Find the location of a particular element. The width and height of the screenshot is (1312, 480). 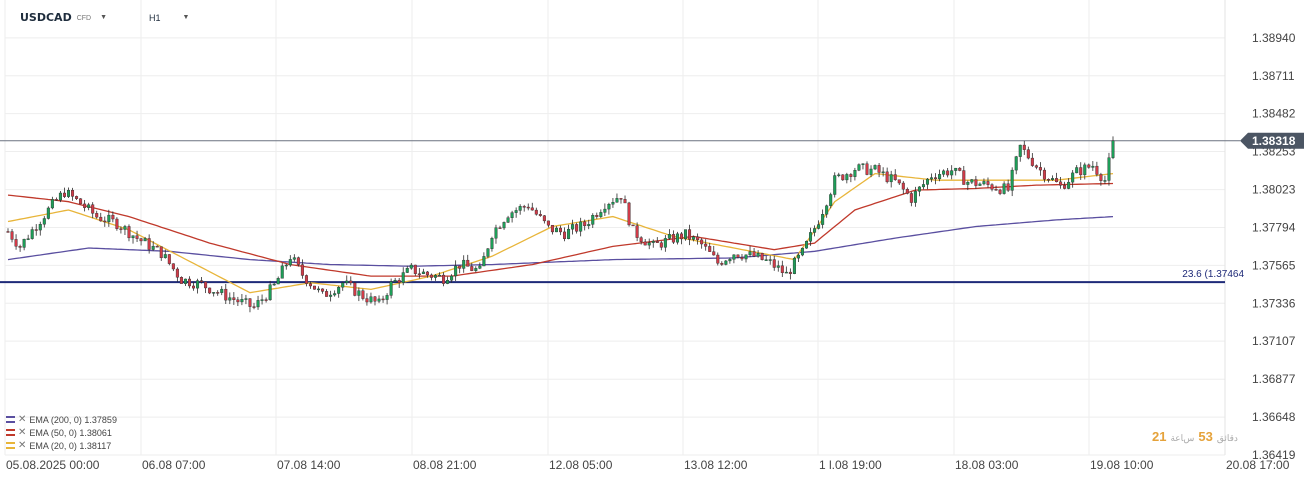

symbol-dropdown-icon: ▼ is located at coordinates (104, 17).